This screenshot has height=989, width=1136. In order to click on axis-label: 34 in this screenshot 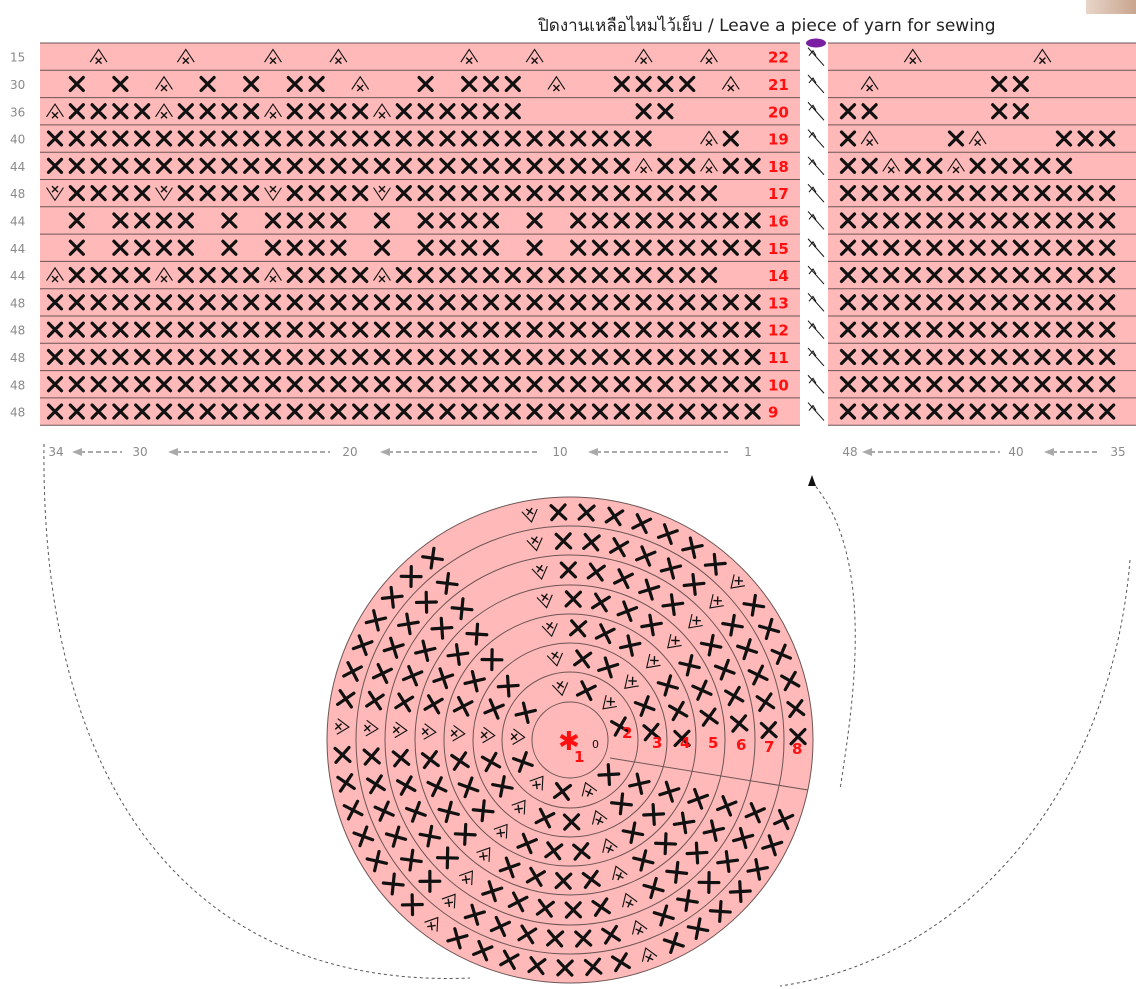, I will do `click(55, 452)`.